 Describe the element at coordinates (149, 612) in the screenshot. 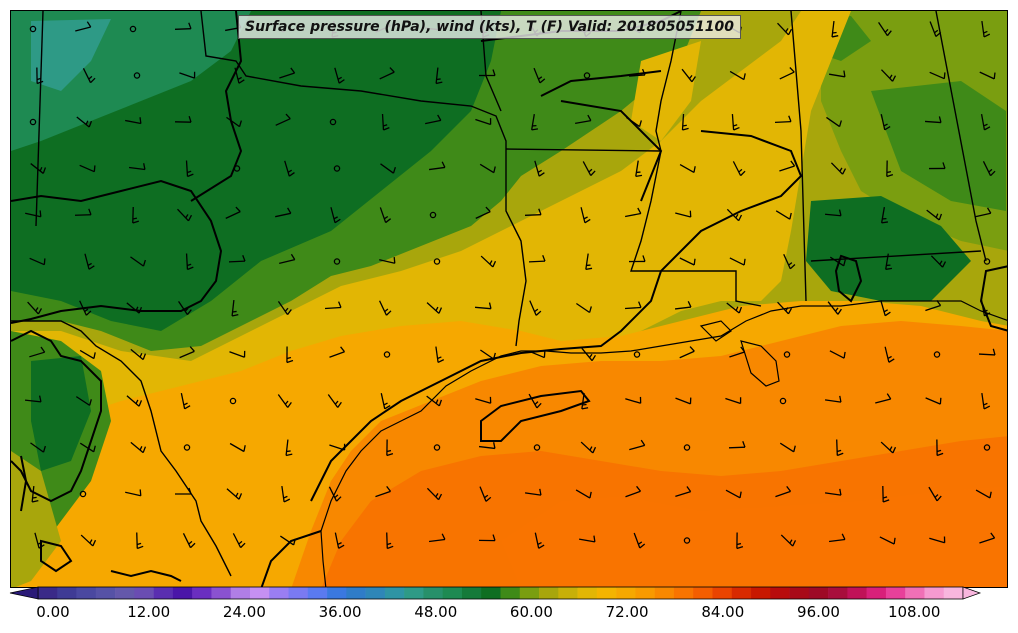

I see `colorbar-tick-label: 12.00` at that location.